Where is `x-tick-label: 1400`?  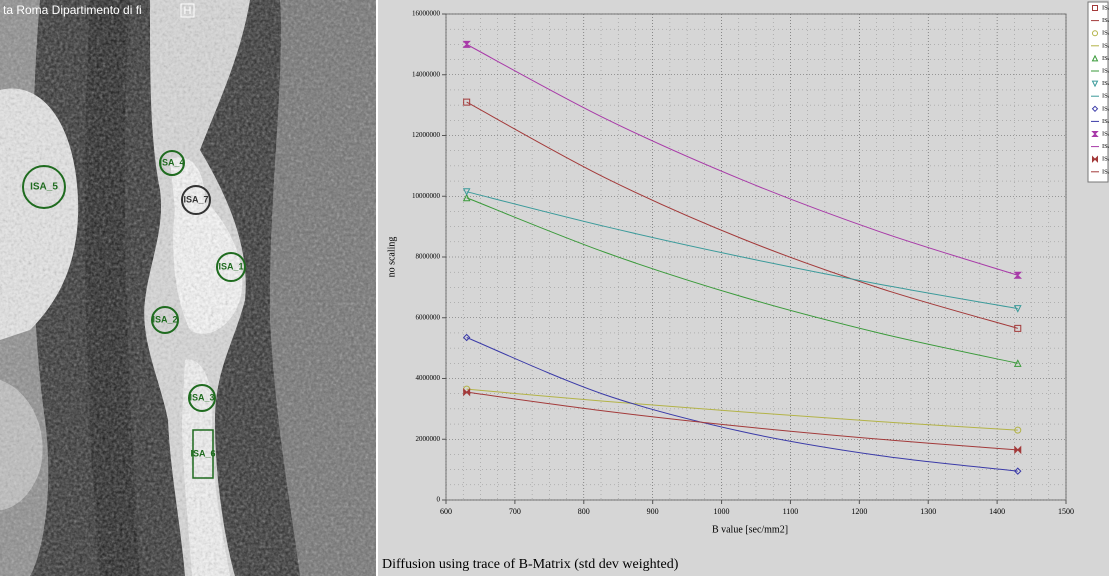 x-tick-label: 1400 is located at coordinates (997, 511).